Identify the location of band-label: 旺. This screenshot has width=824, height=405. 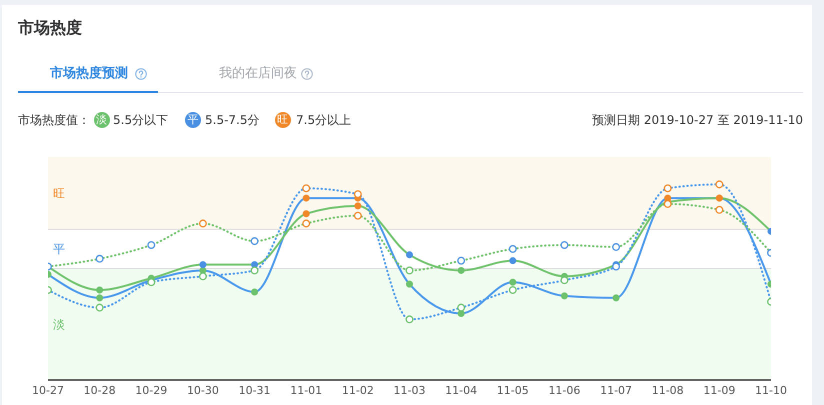
(59, 193).